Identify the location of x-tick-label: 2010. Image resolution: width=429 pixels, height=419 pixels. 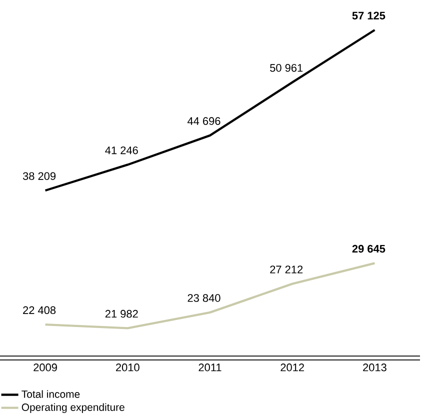
(128, 368).